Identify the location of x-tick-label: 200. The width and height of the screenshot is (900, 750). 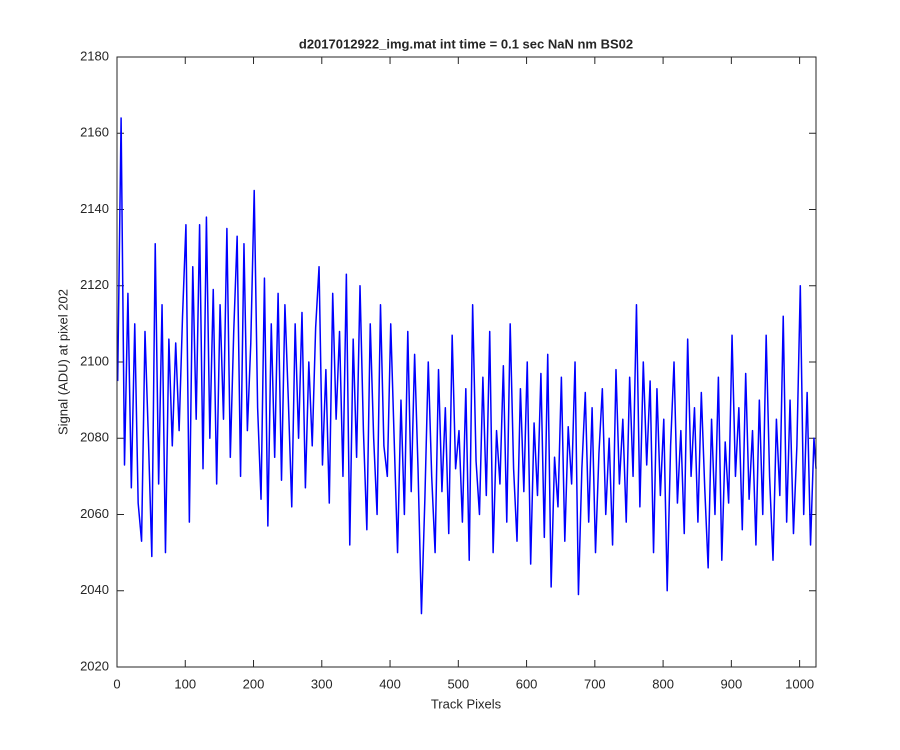
(254, 683).